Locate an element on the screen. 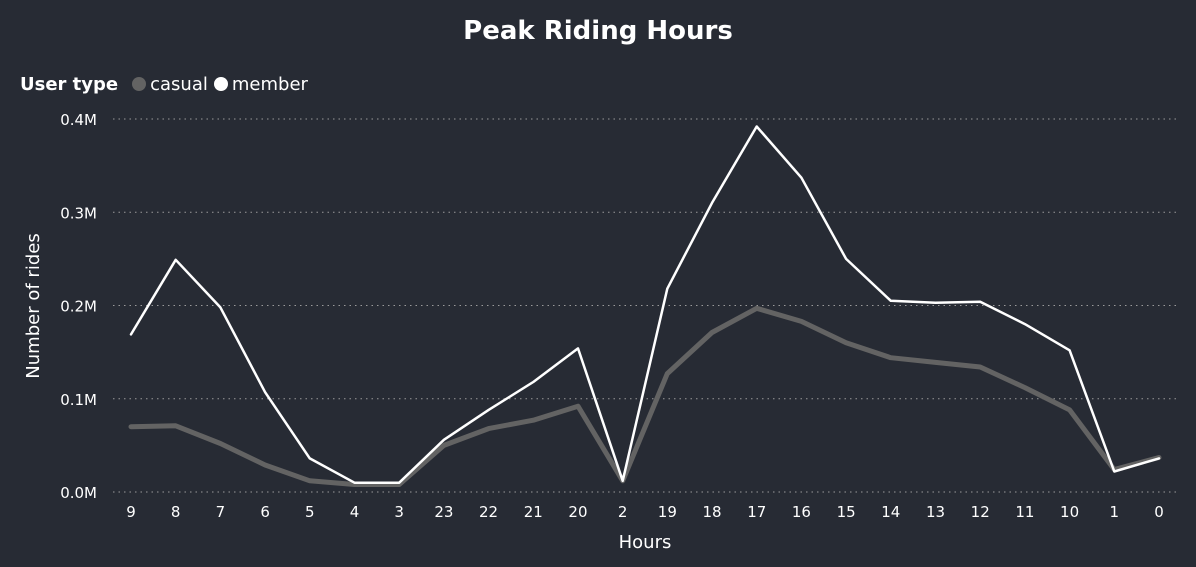 Image resolution: width=1196 pixels, height=567 pixels. y-tick-label: 0.2M is located at coordinates (78, 307).